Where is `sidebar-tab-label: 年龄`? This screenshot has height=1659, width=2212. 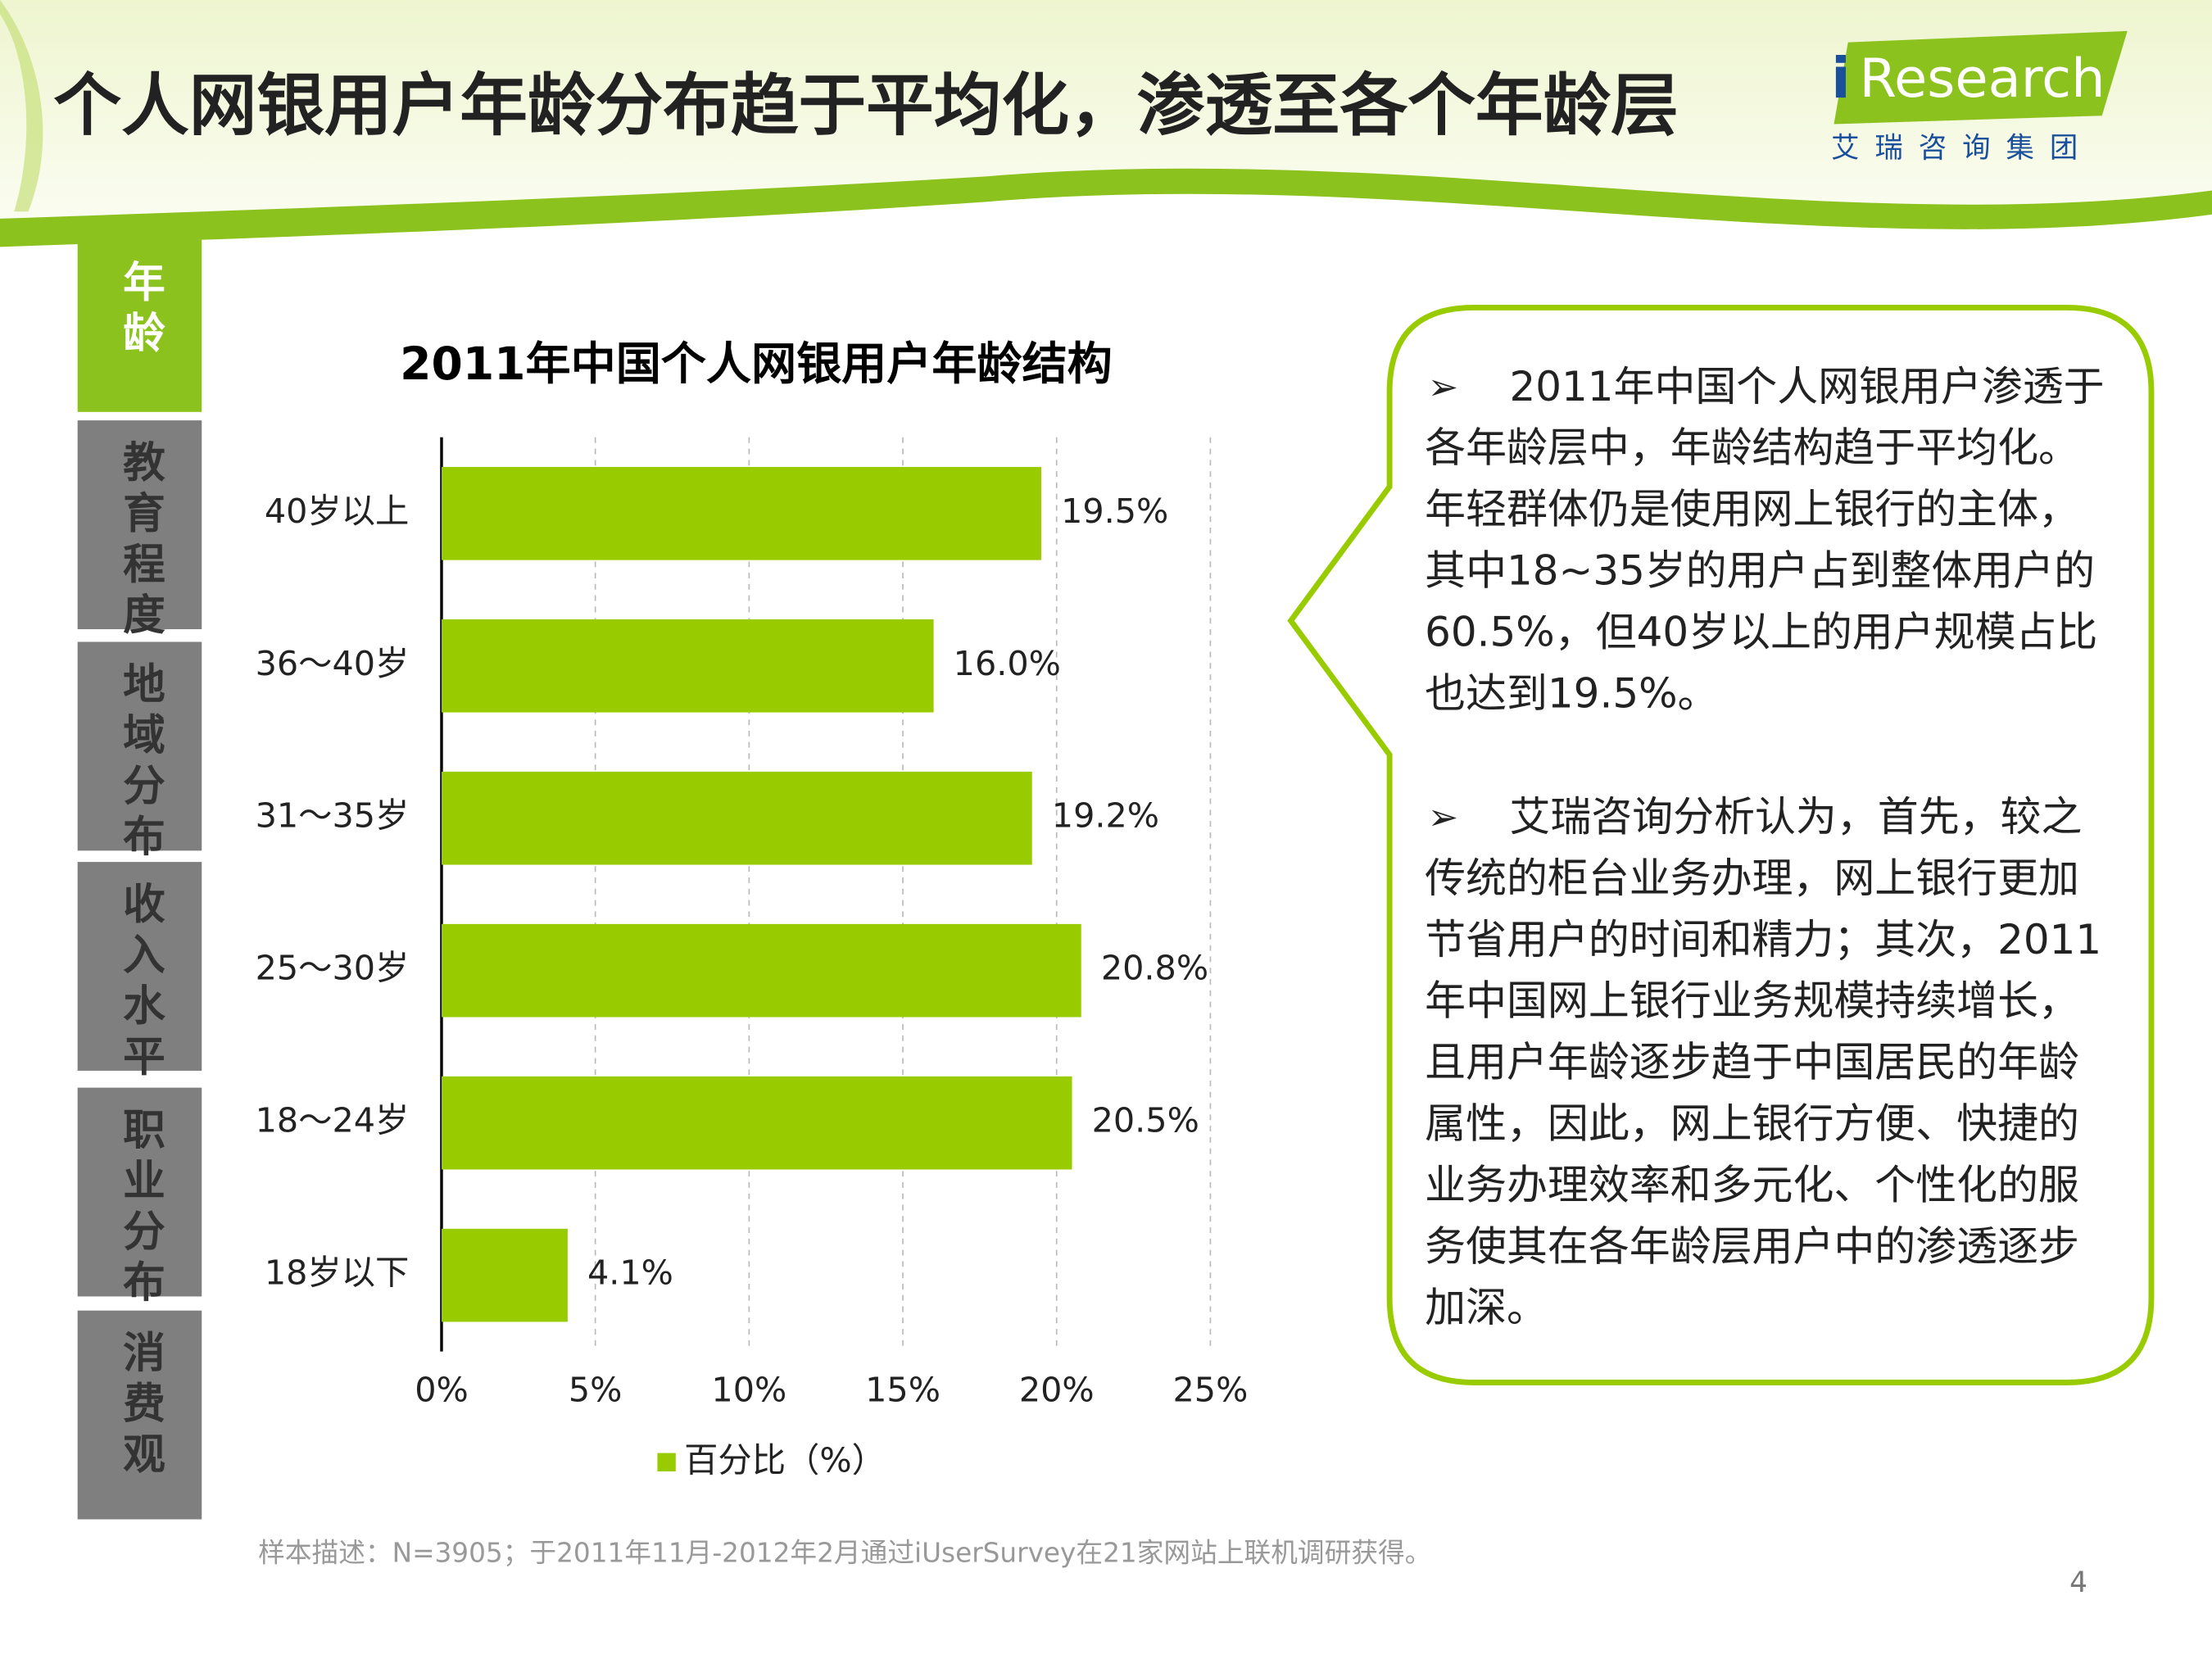 sidebar-tab-label: 年龄 is located at coordinates (139, 310).